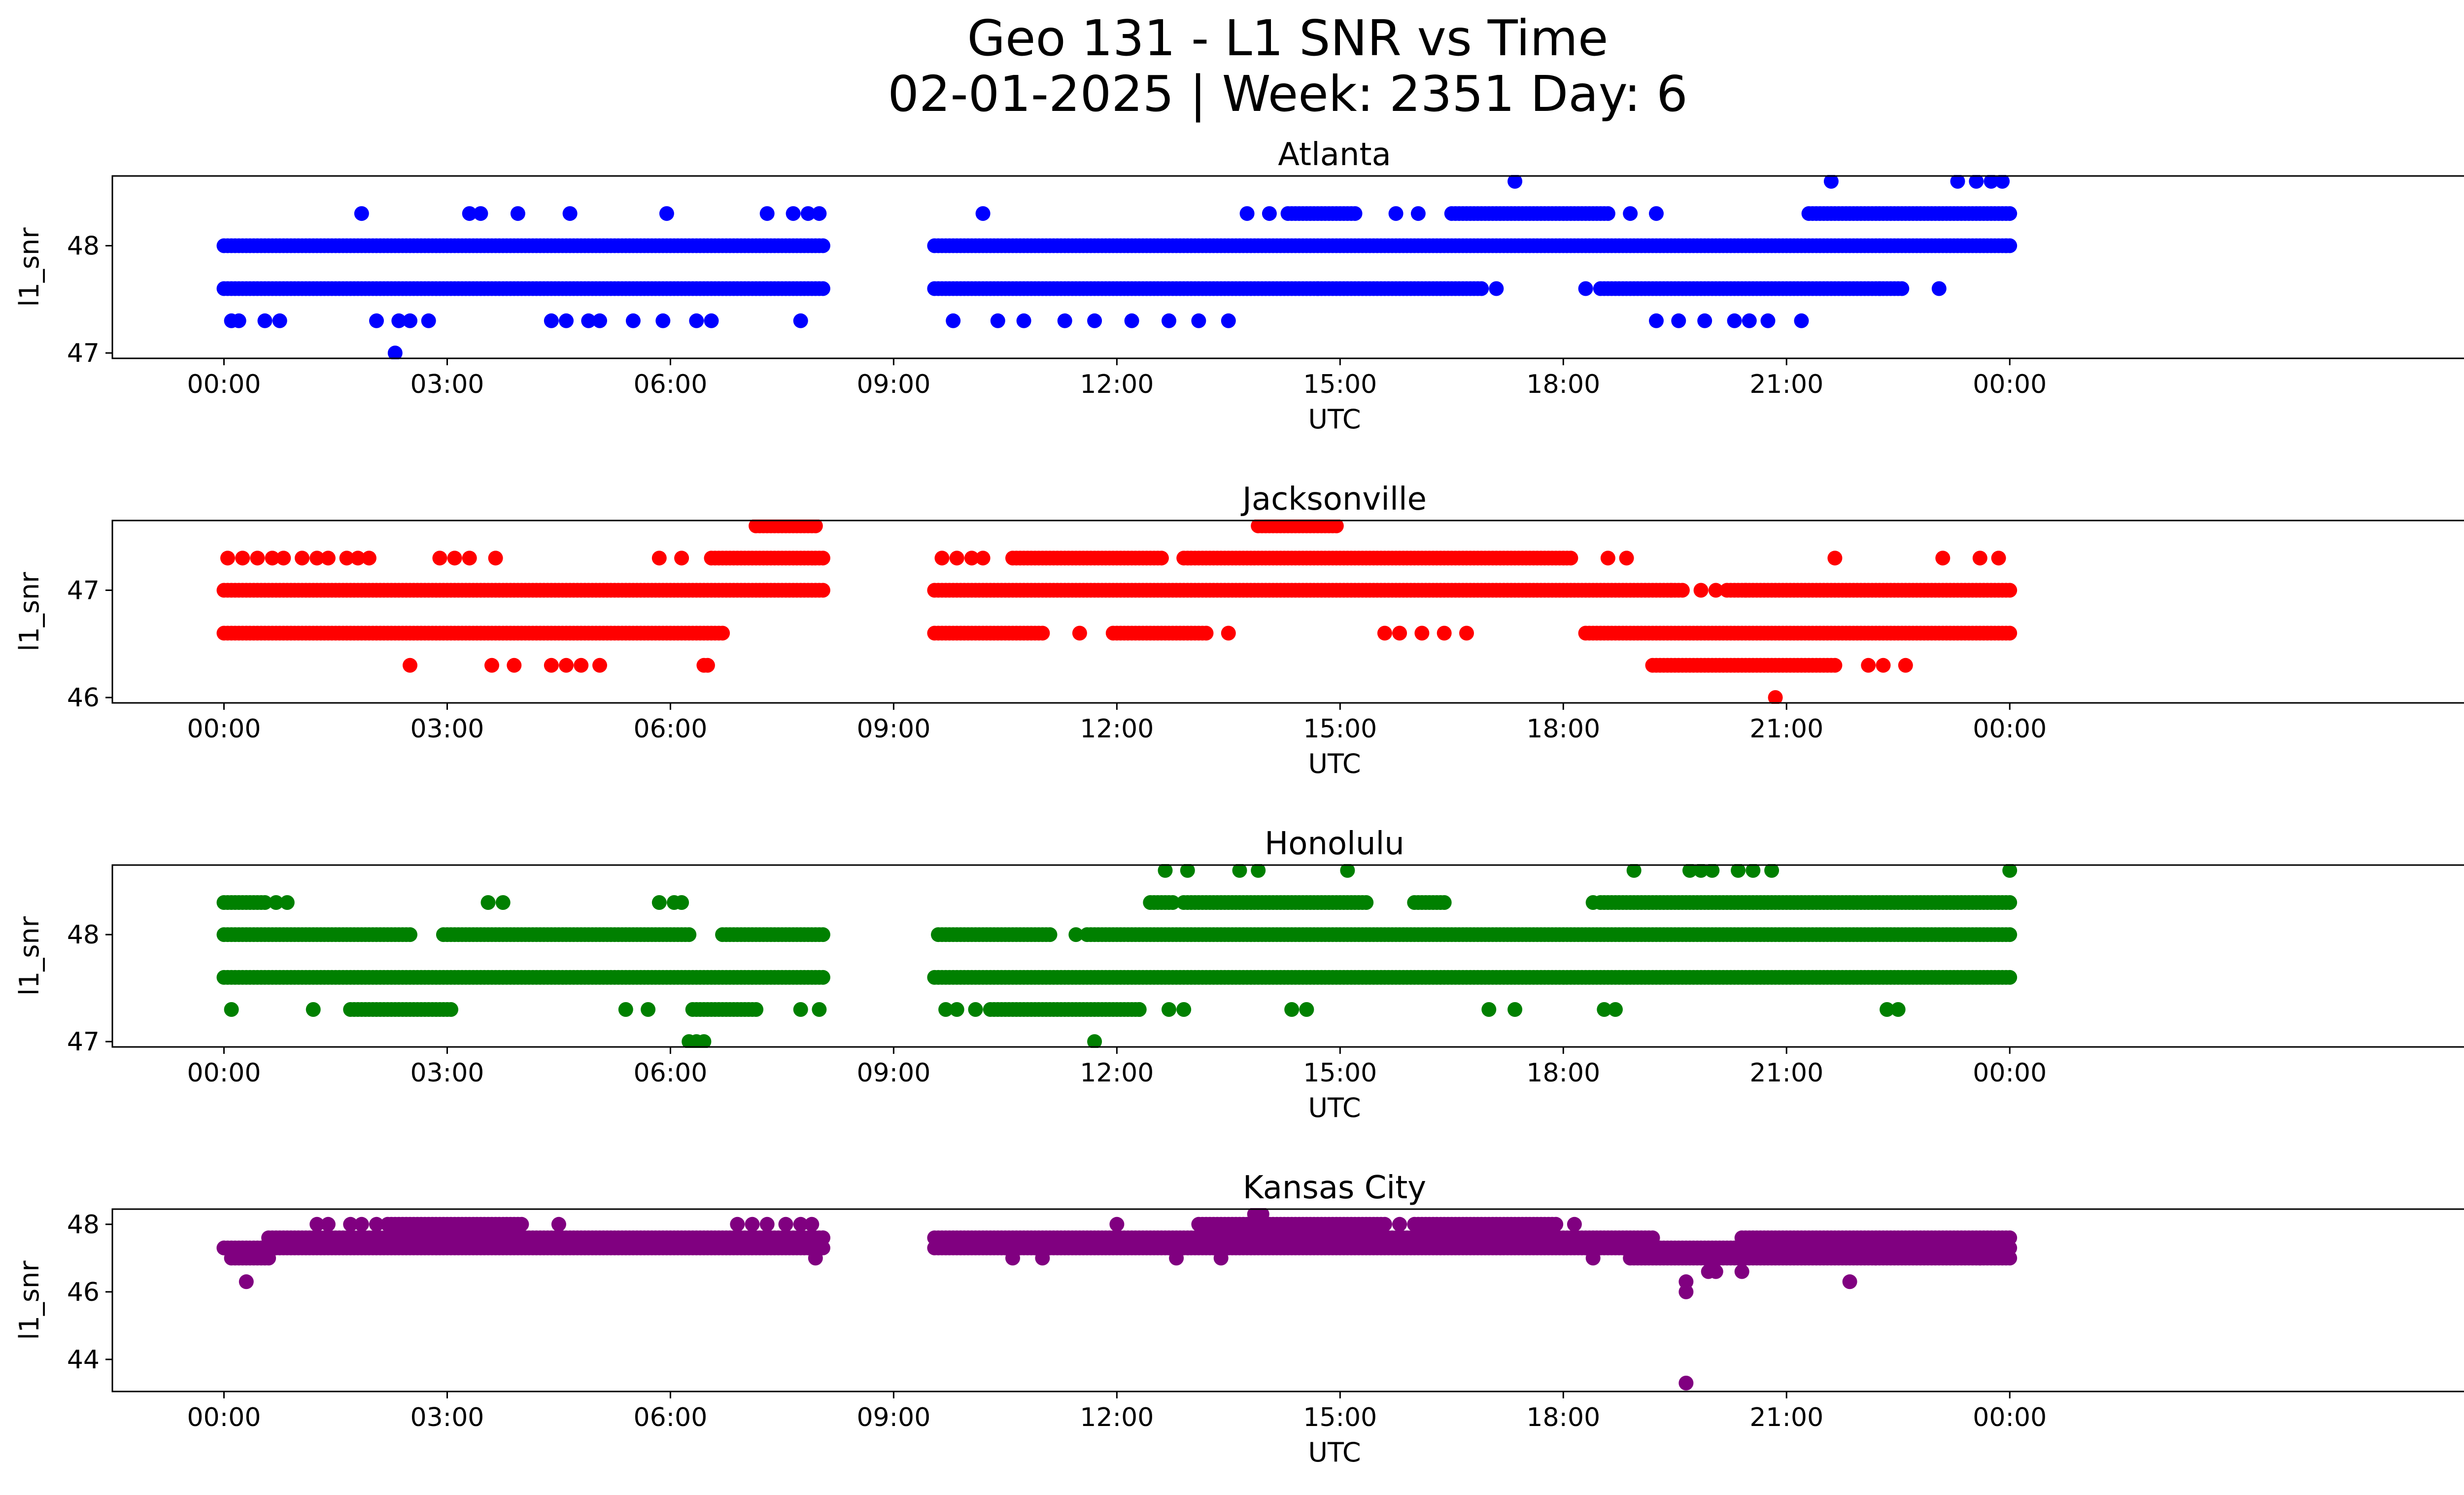  Describe the element at coordinates (83, 935) in the screenshot. I see `y-tick-label: 48` at that location.